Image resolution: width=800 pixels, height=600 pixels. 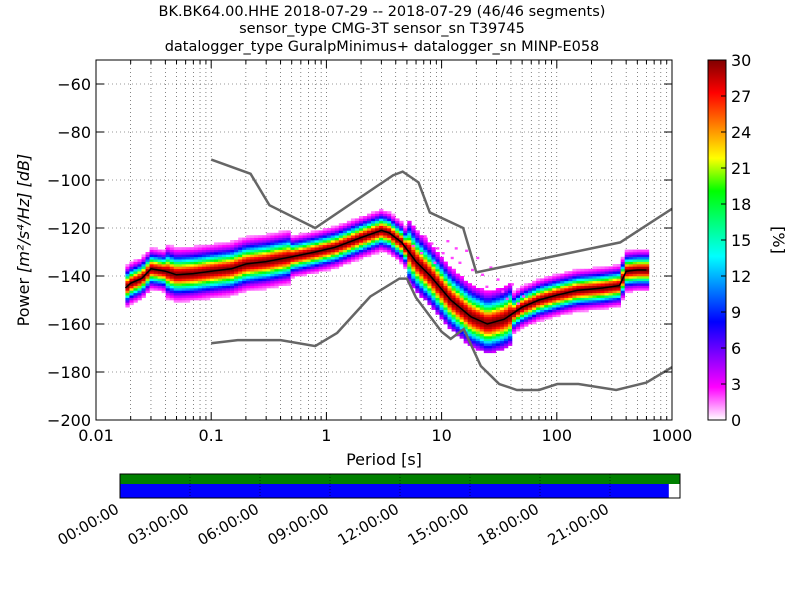 What do you see at coordinates (441, 334) in the screenshot?
I see `low-noise-model-line` at bounding box center [441, 334].